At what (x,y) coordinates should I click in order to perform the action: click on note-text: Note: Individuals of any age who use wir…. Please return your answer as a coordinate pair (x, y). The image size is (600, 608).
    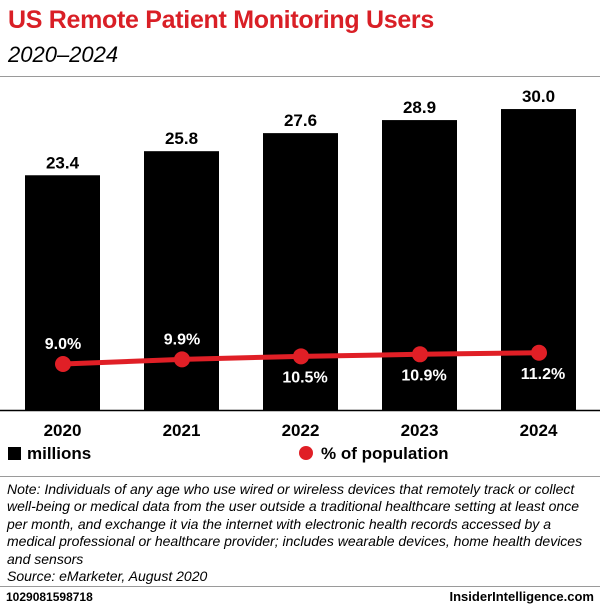
    Looking at the image, I should click on (295, 524).